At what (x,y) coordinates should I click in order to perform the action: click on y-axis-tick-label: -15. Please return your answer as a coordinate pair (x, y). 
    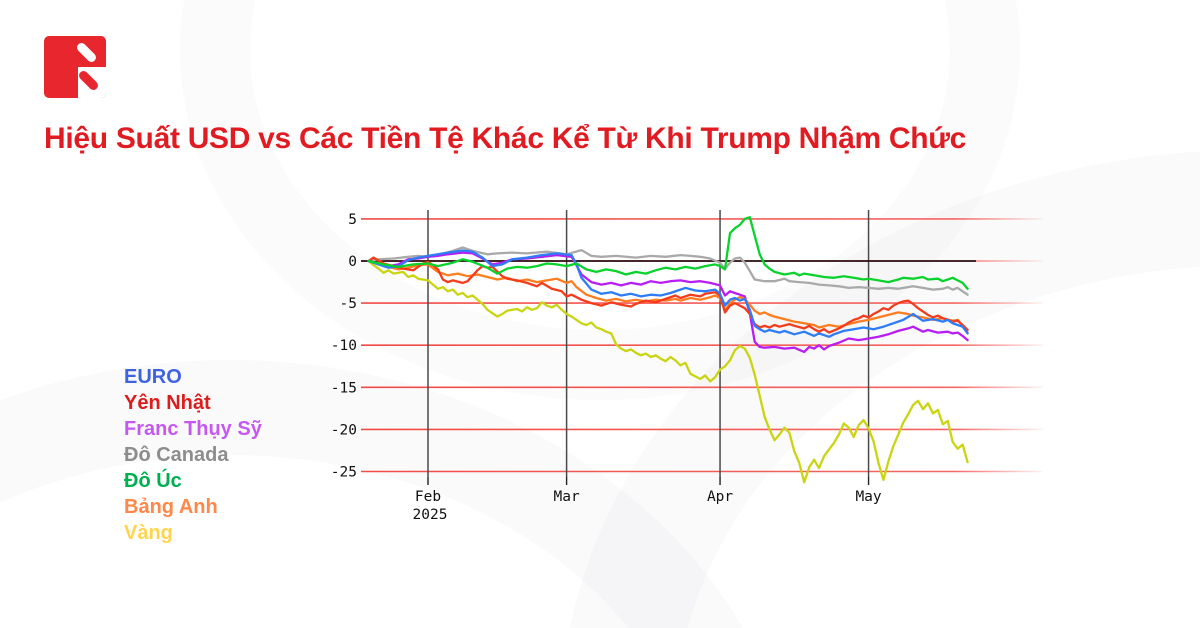
    Looking at the image, I should click on (344, 388).